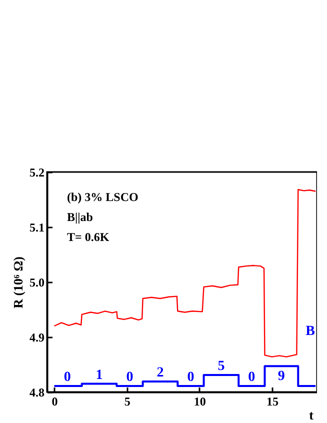 This screenshot has width=327, height=423. What do you see at coordinates (311, 415) in the screenshot?
I see `x-axis-title: t` at bounding box center [311, 415].